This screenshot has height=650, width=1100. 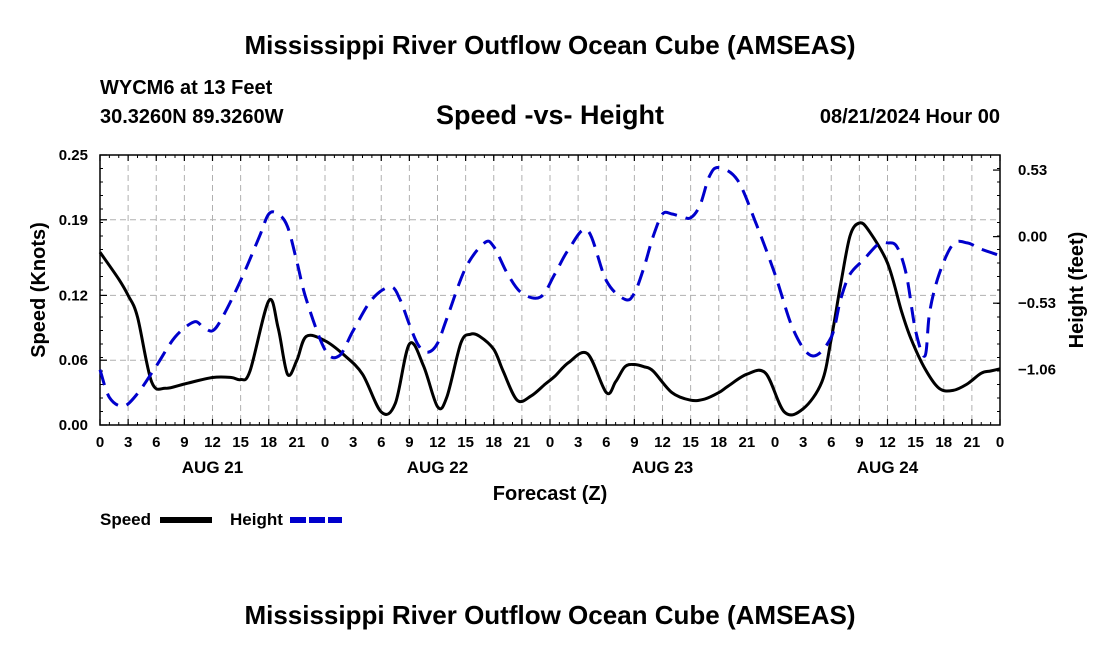 I want to click on legend-height-label: Height, so click(x=256, y=519).